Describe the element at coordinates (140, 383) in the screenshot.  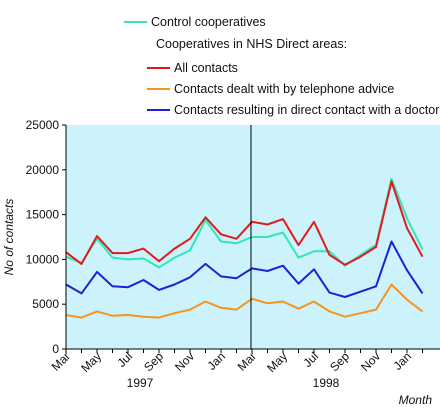
I see `year-label-1997: 1997` at that location.